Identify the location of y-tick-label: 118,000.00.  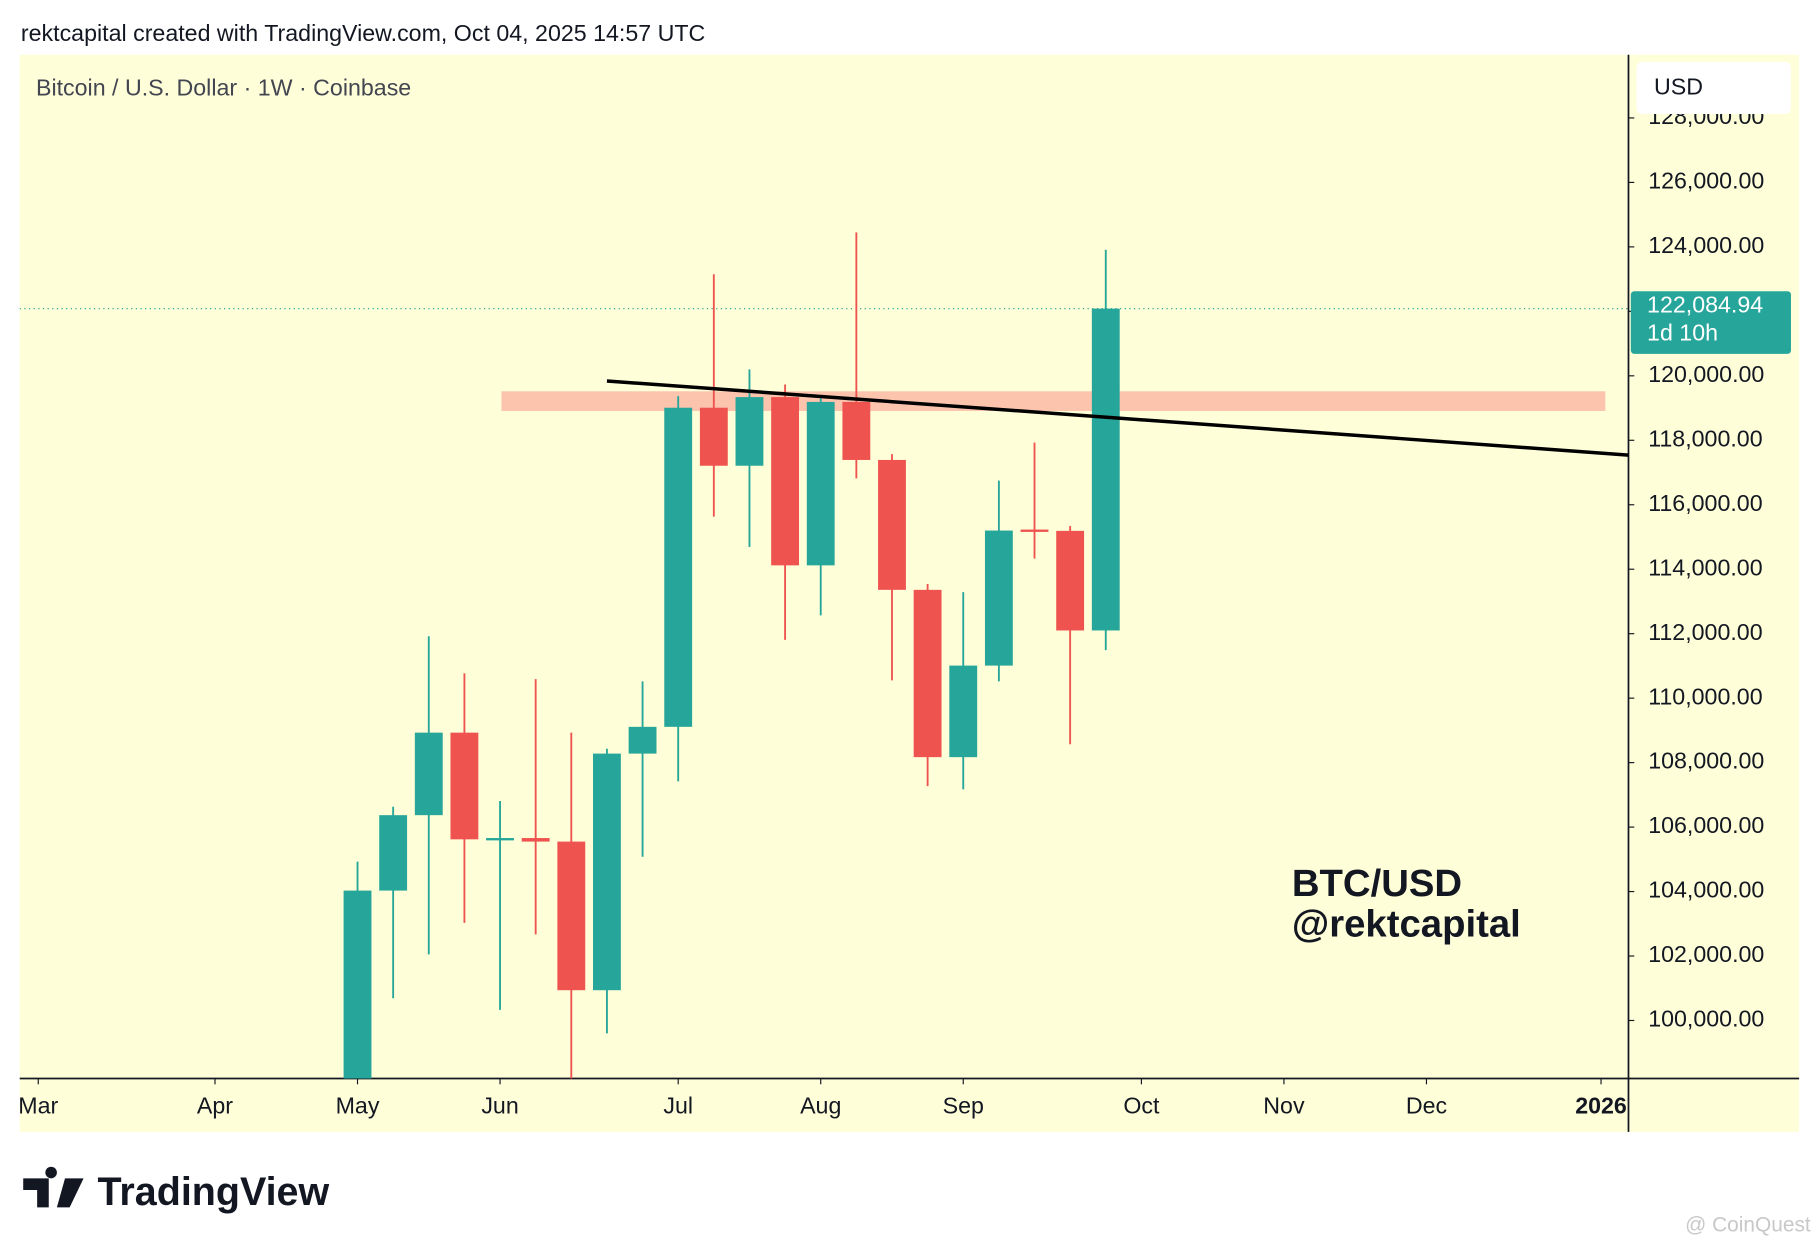
(1705, 438).